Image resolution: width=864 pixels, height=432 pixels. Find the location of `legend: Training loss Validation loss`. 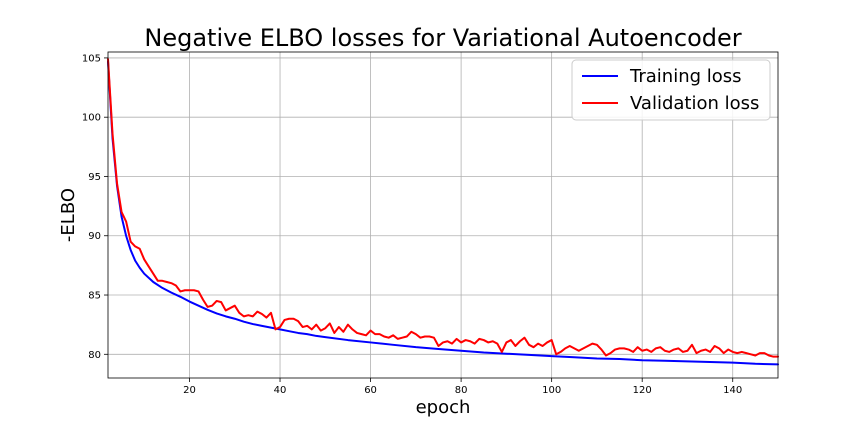

legend: Training loss Validation loss is located at coordinates (671, 90).